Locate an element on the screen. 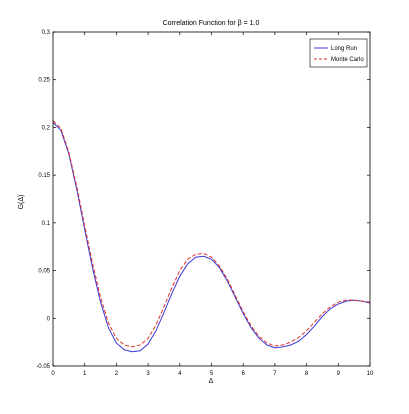  legend-box is located at coordinates (338, 53).